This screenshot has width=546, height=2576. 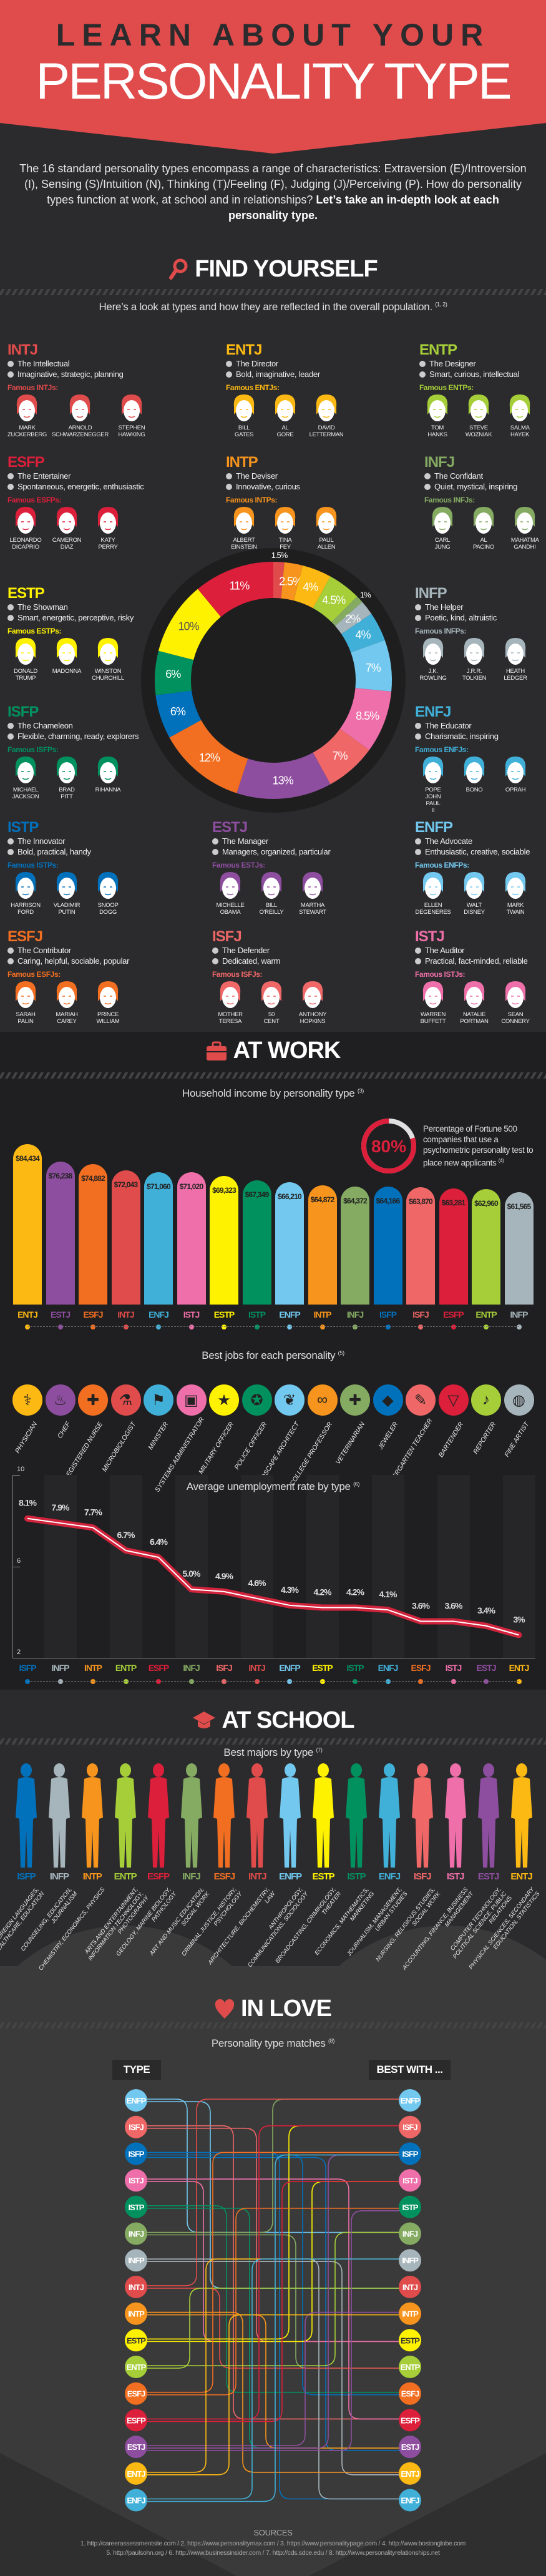 I want to click on income-value-label: $67,349, so click(x=257, y=1194).